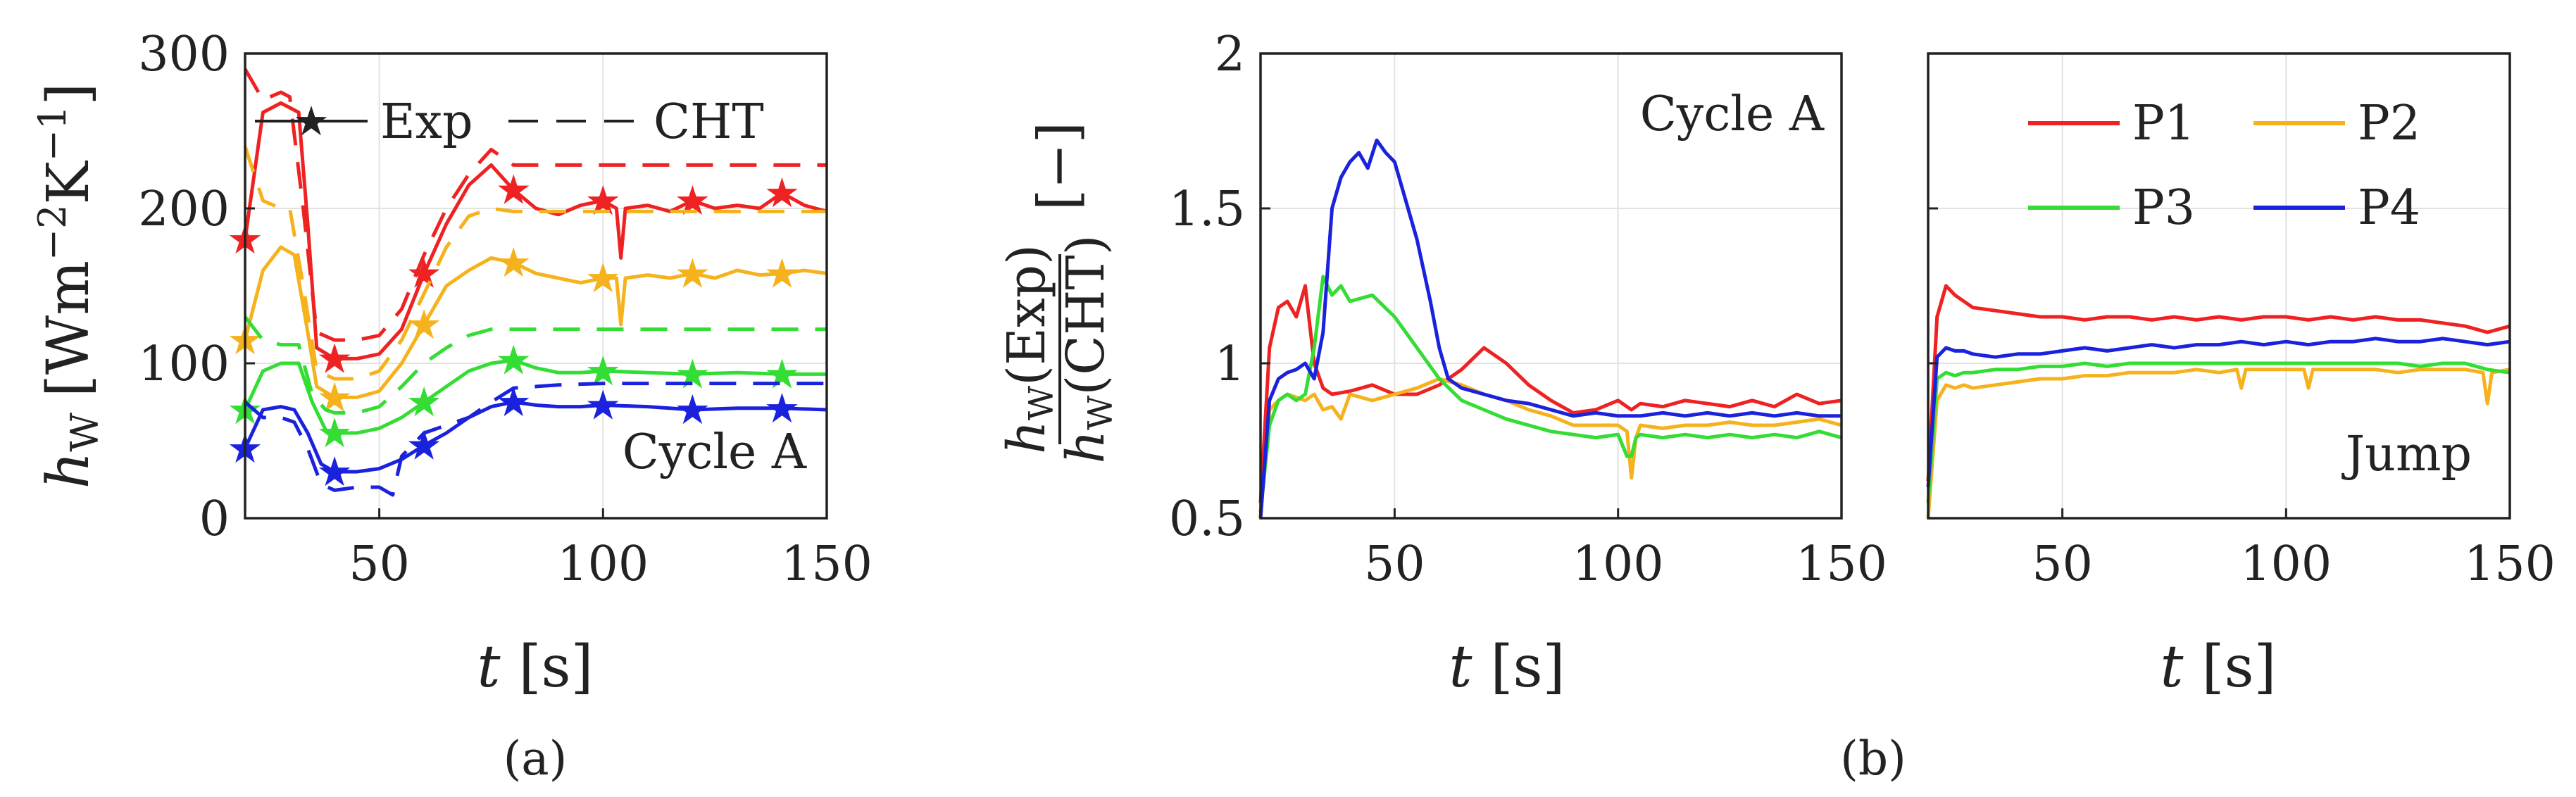  I want to click on chart-a-frame, so click(536, 286).